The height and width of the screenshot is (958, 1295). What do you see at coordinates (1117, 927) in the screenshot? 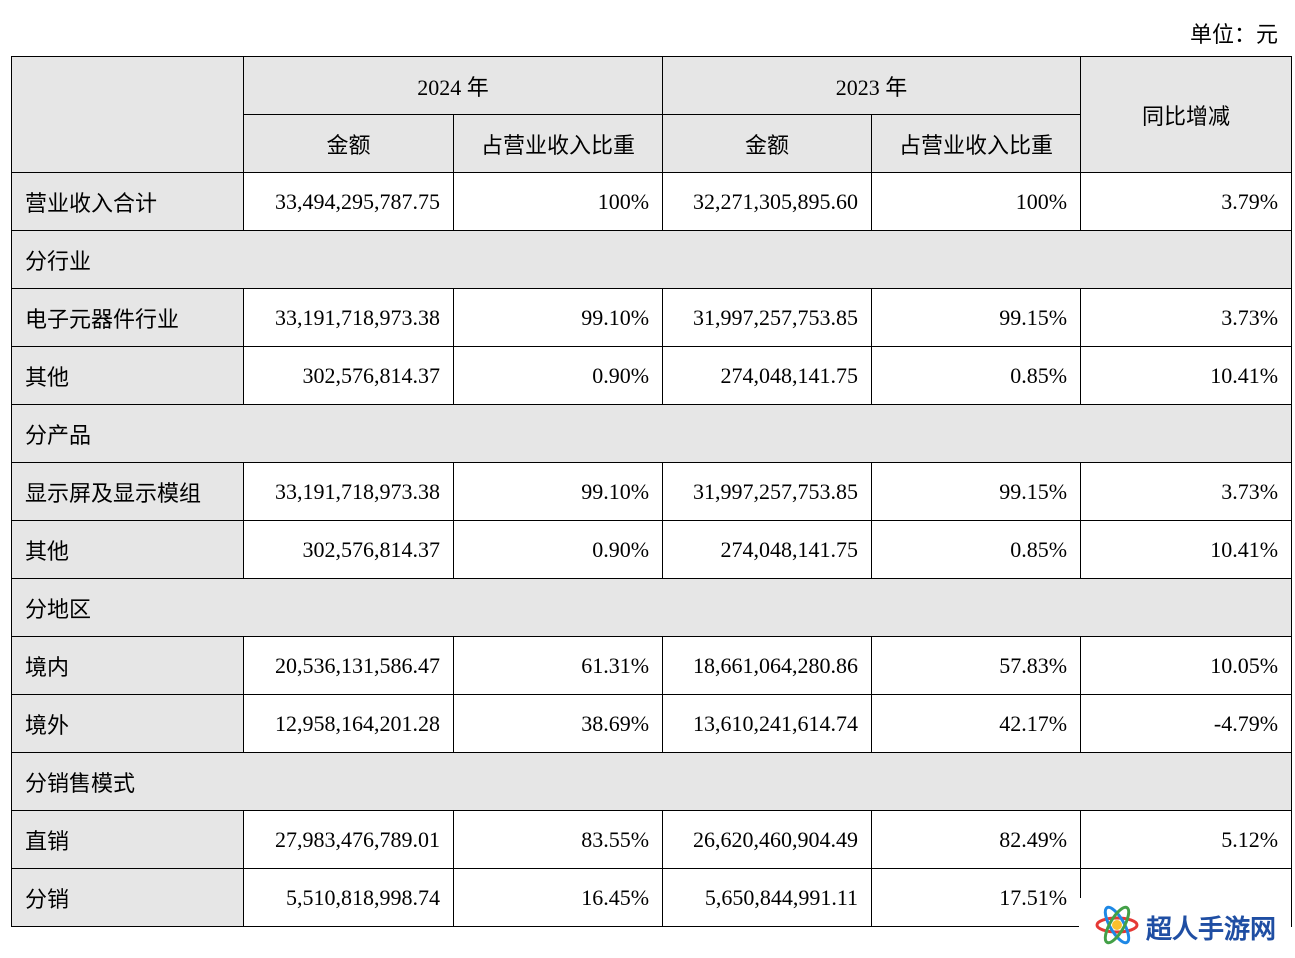
I see `atom-logo-icon` at bounding box center [1117, 927].